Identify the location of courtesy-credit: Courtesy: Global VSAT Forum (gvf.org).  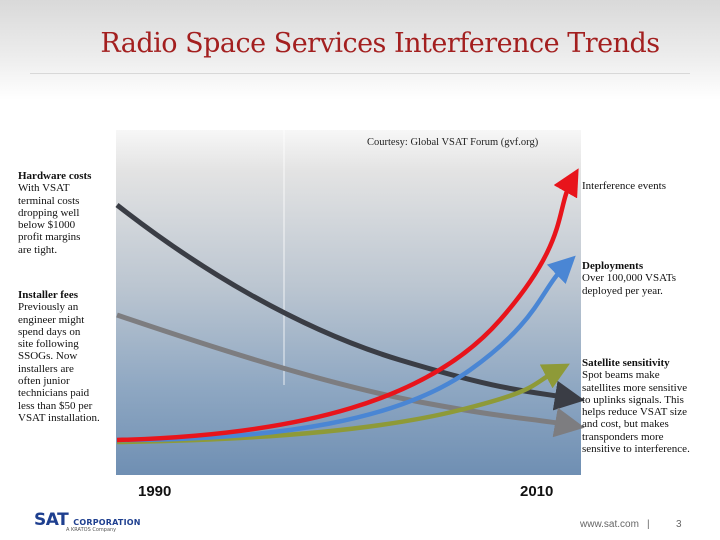
(453, 142).